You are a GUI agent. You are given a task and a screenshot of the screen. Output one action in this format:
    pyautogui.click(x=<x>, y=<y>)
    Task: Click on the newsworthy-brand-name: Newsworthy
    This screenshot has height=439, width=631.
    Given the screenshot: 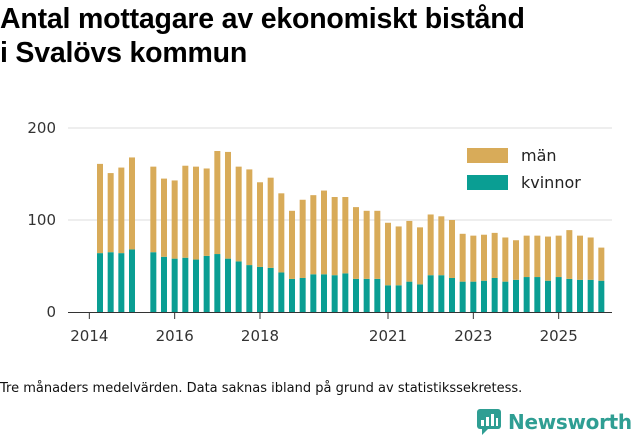 What is the action you would take?
    pyautogui.click(x=569, y=422)
    